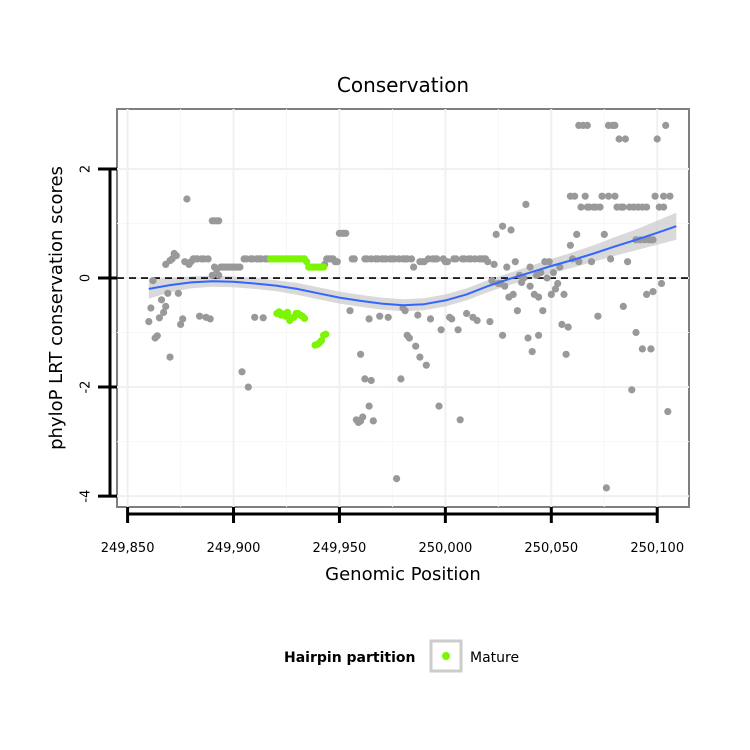 This screenshot has width=750, height=750. Describe the element at coordinates (446, 656) in the screenshot. I see `legend-key-mature-dot` at that location.